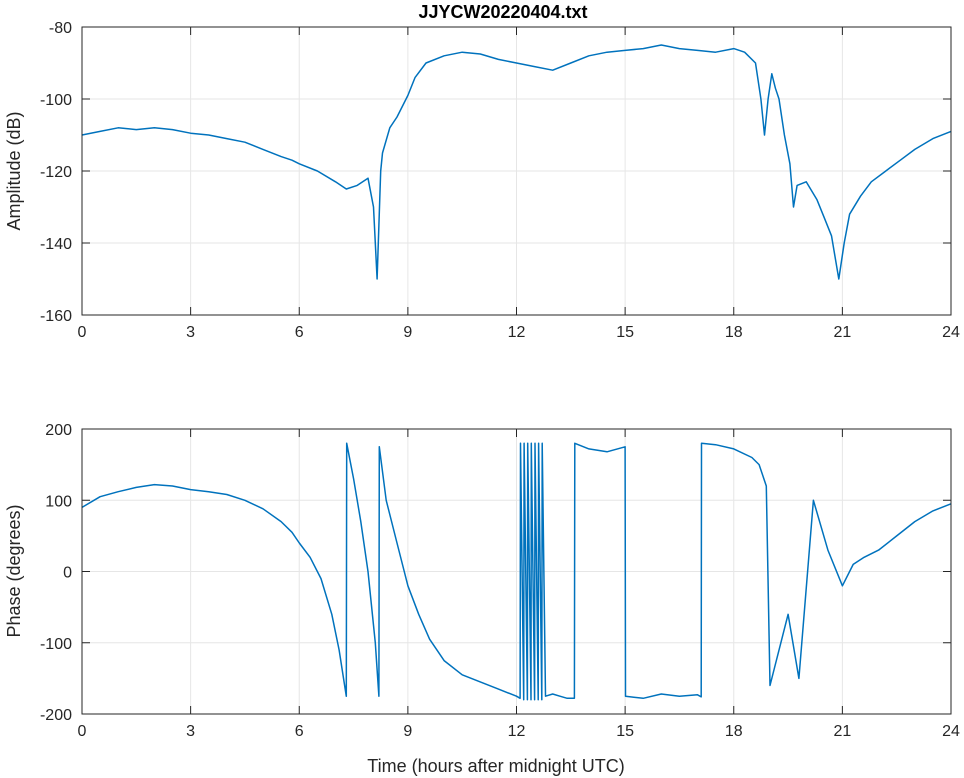 The height and width of the screenshot is (778, 964). I want to click on phase-ytick-label: -100, so click(56, 644).